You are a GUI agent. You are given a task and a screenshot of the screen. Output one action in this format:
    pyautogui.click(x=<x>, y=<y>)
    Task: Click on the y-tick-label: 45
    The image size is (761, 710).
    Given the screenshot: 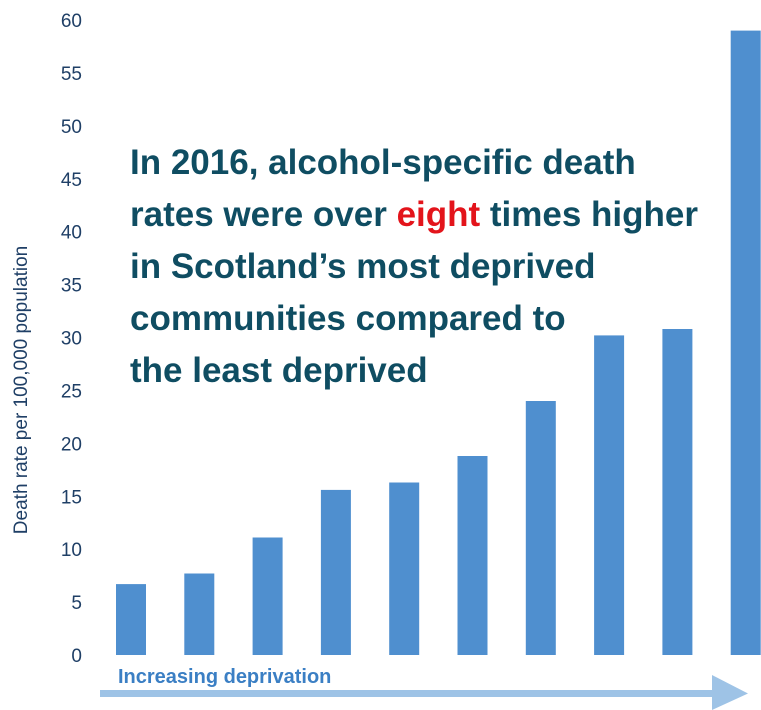 What is the action you would take?
    pyautogui.click(x=71, y=180)
    